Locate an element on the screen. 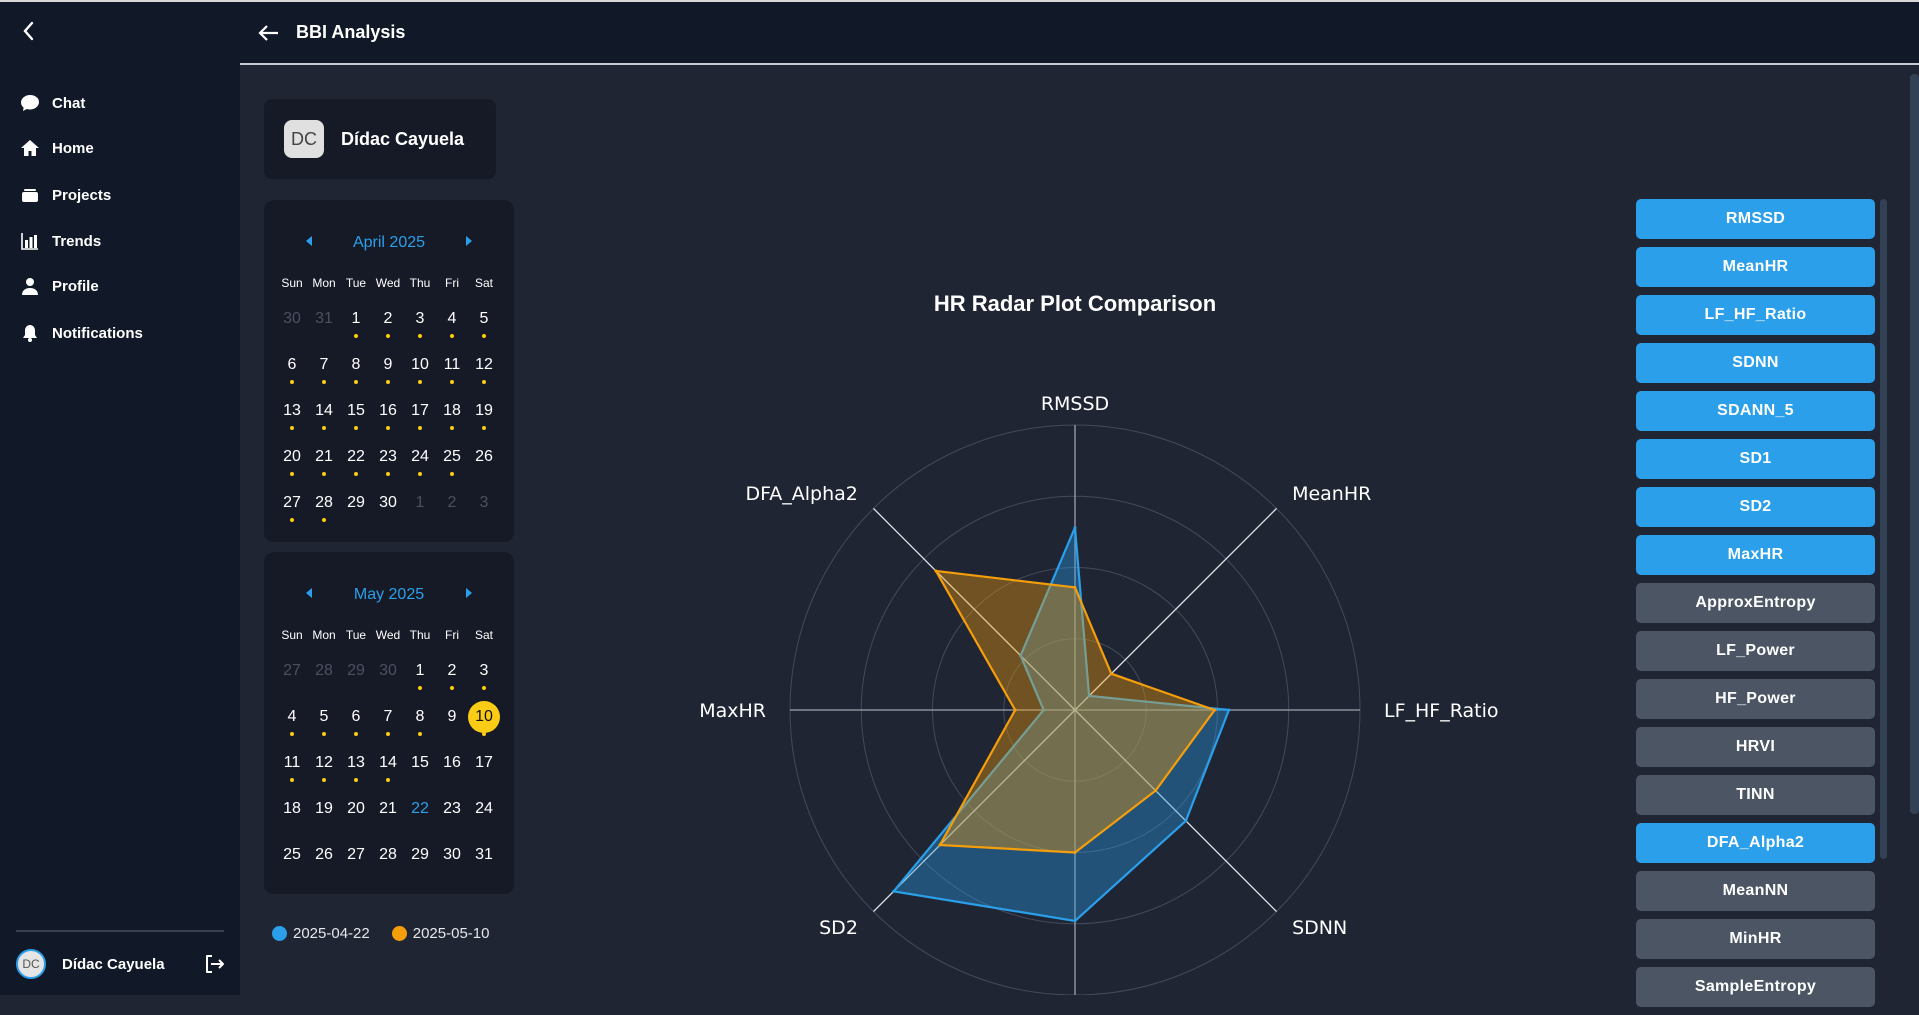 Image resolution: width=1919 pixels, height=1015 pixels. metric-toggle-hrvi: HRVI is located at coordinates (1755, 747).